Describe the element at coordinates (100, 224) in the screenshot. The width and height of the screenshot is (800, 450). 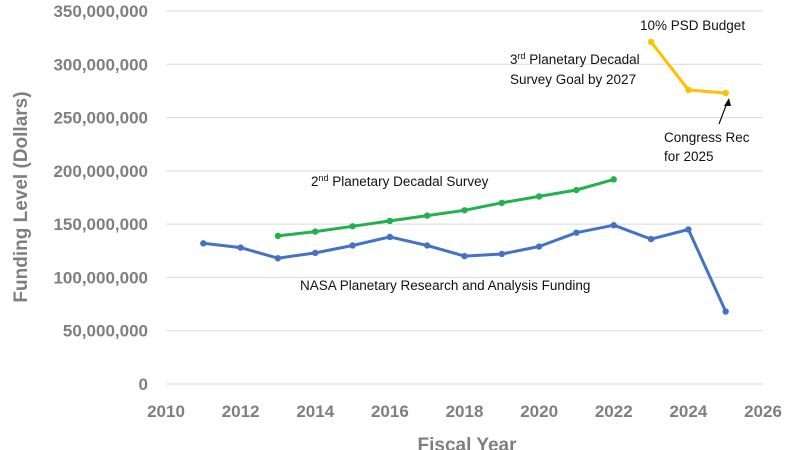
I see `y-tick-label: 150,000,000` at that location.